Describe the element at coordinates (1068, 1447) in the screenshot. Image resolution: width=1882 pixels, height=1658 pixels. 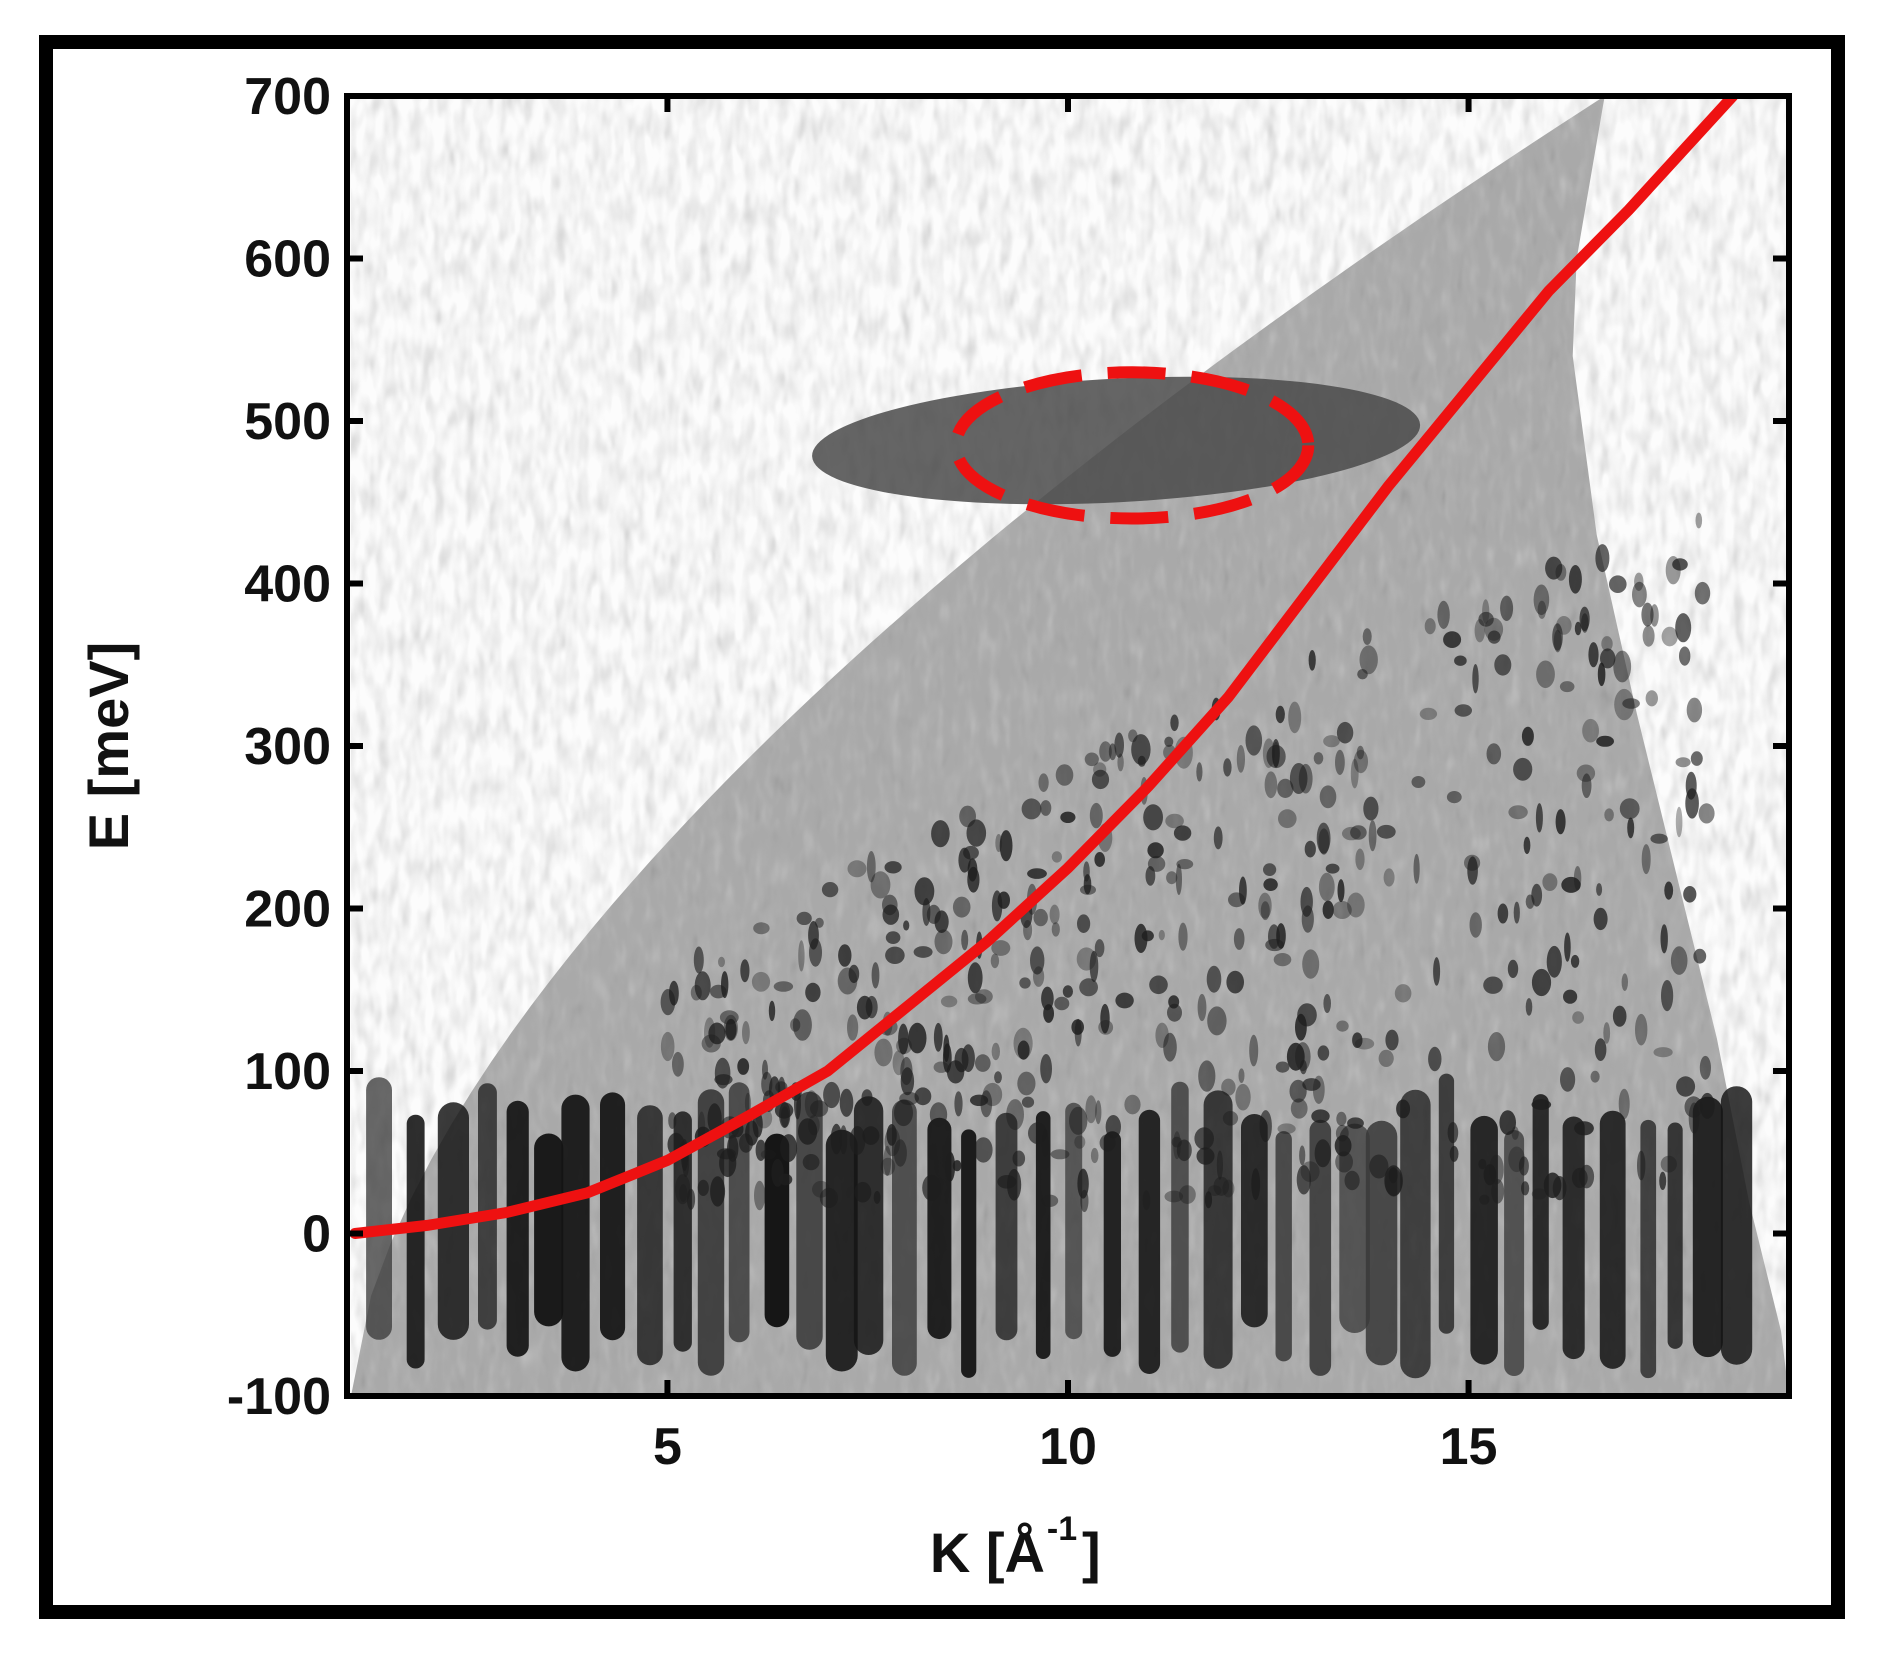
I see `x-tick-label: 10` at that location.